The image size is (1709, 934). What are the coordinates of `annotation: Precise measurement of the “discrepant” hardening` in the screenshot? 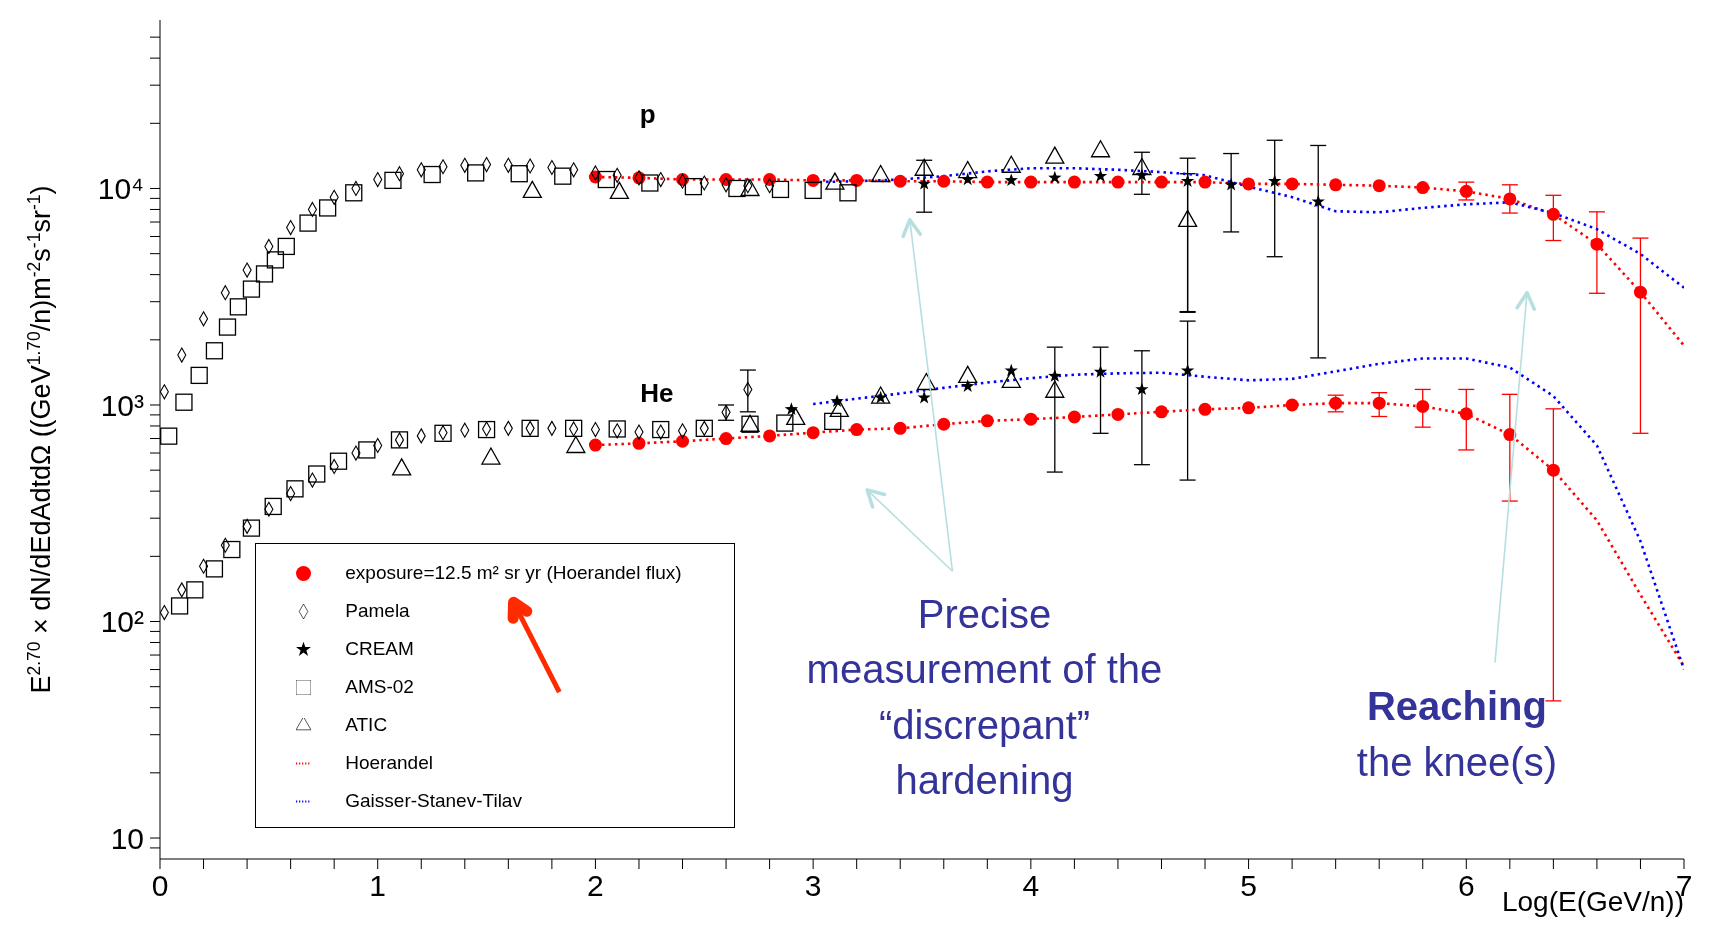 It's located at (984, 697).